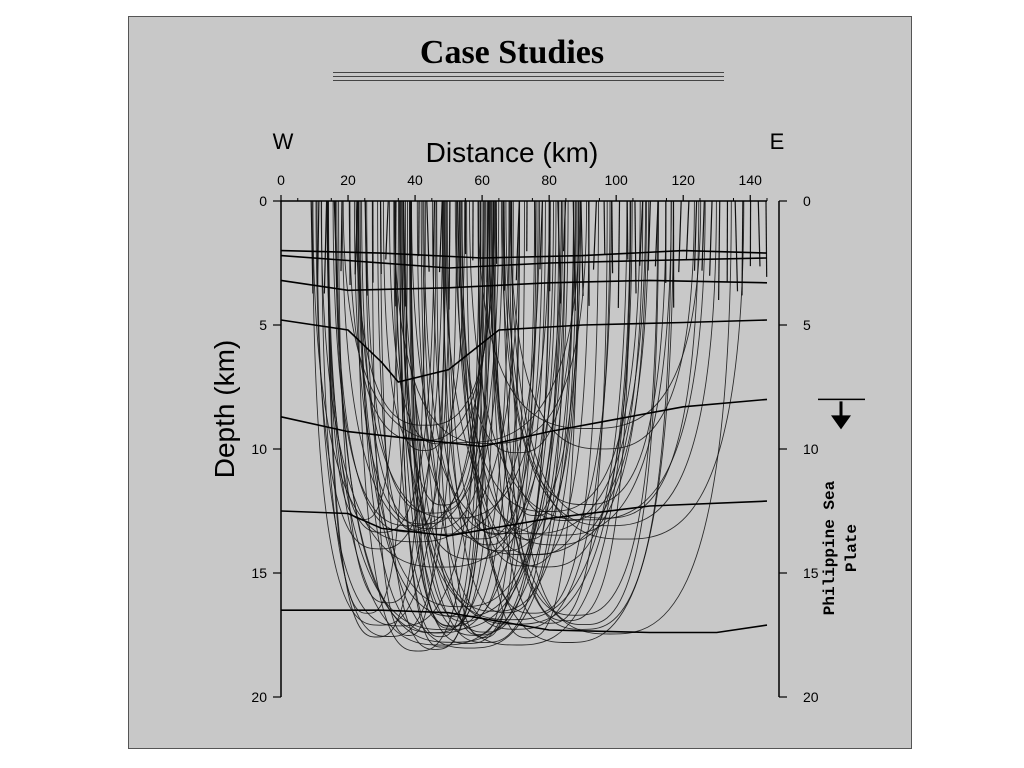 This screenshot has height=768, width=1024. What do you see at coordinates (684, 180) in the screenshot?
I see `x-tick-label: 120` at bounding box center [684, 180].